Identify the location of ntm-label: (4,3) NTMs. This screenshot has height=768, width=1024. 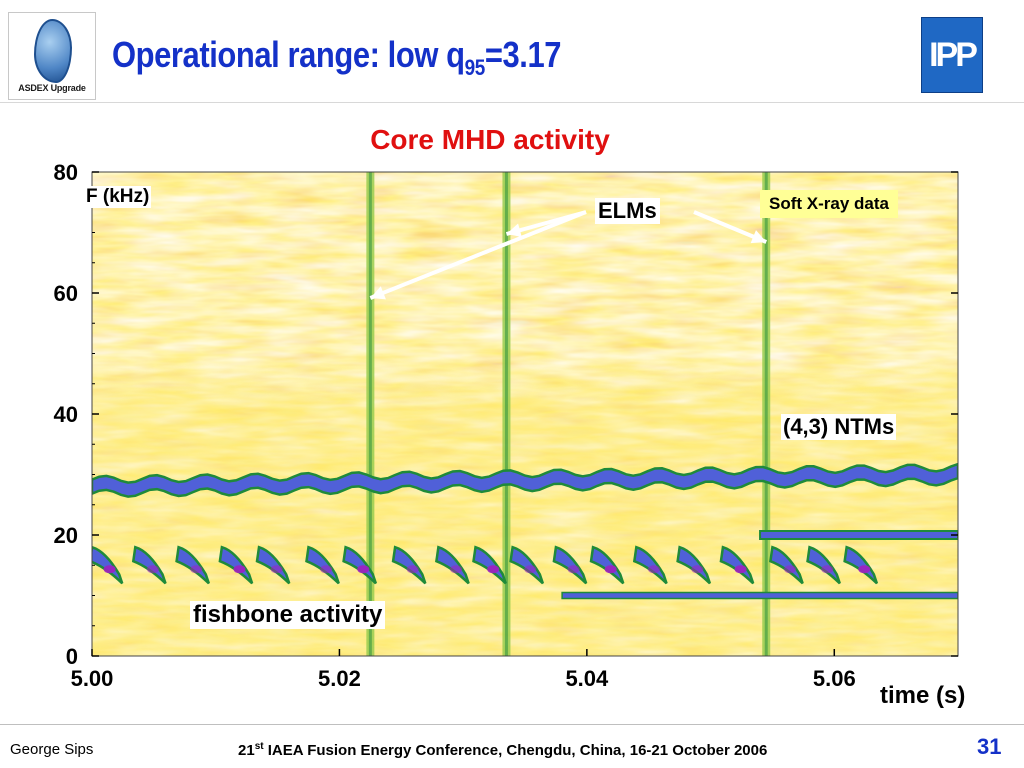
(839, 427).